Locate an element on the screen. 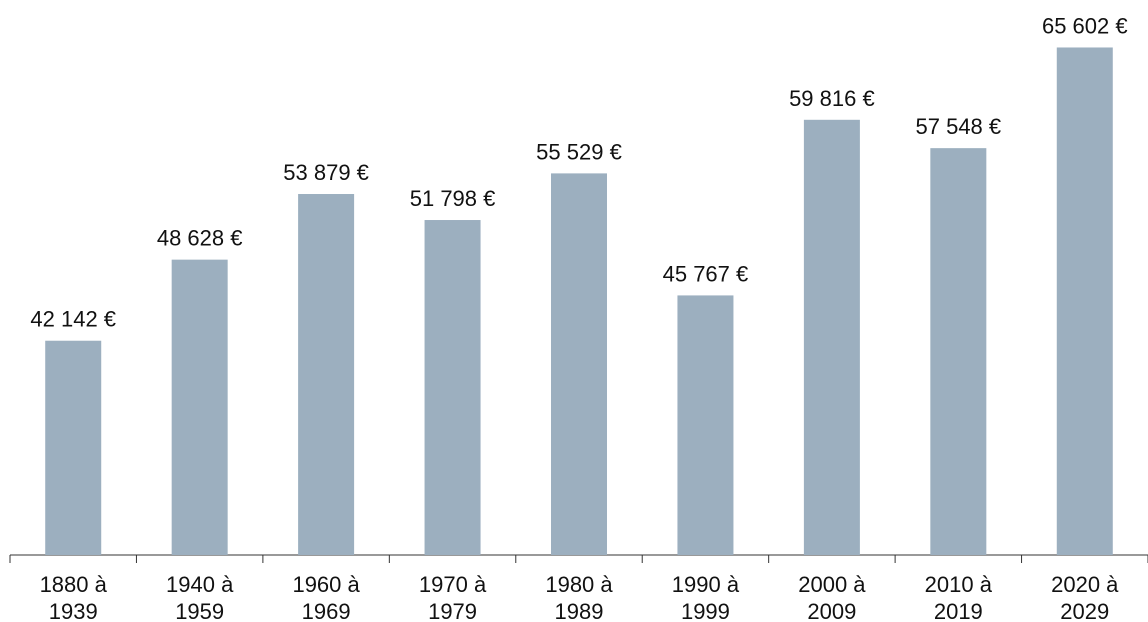  x-tick-label-line: 1939 is located at coordinates (73, 610).